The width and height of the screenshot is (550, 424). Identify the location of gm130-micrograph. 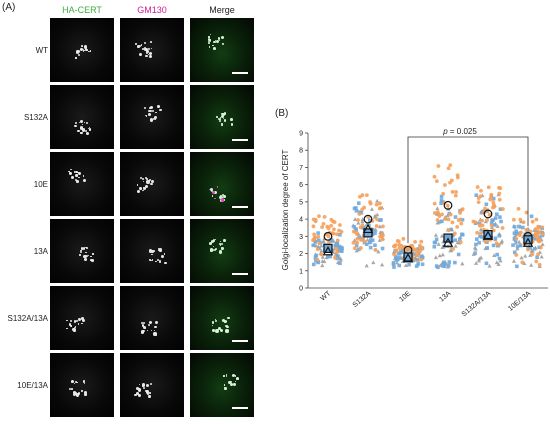
(152, 50).